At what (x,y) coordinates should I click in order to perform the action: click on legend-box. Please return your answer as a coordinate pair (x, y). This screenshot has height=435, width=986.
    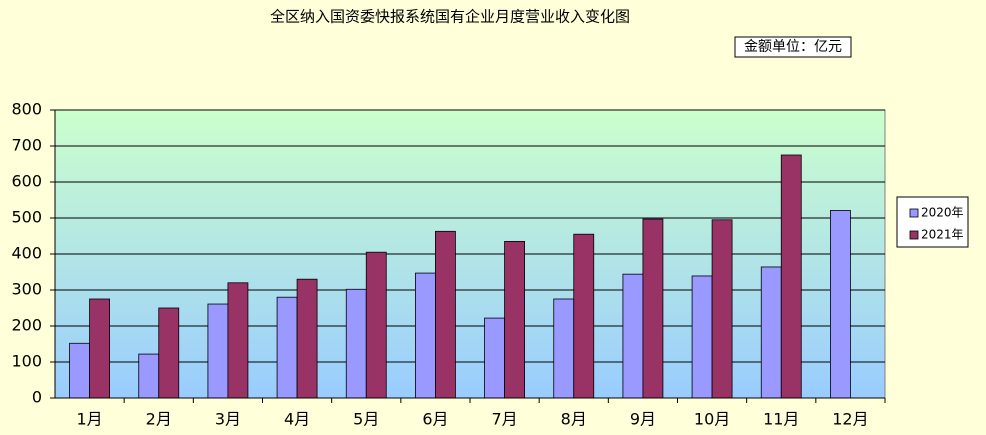
    Looking at the image, I should click on (932, 222).